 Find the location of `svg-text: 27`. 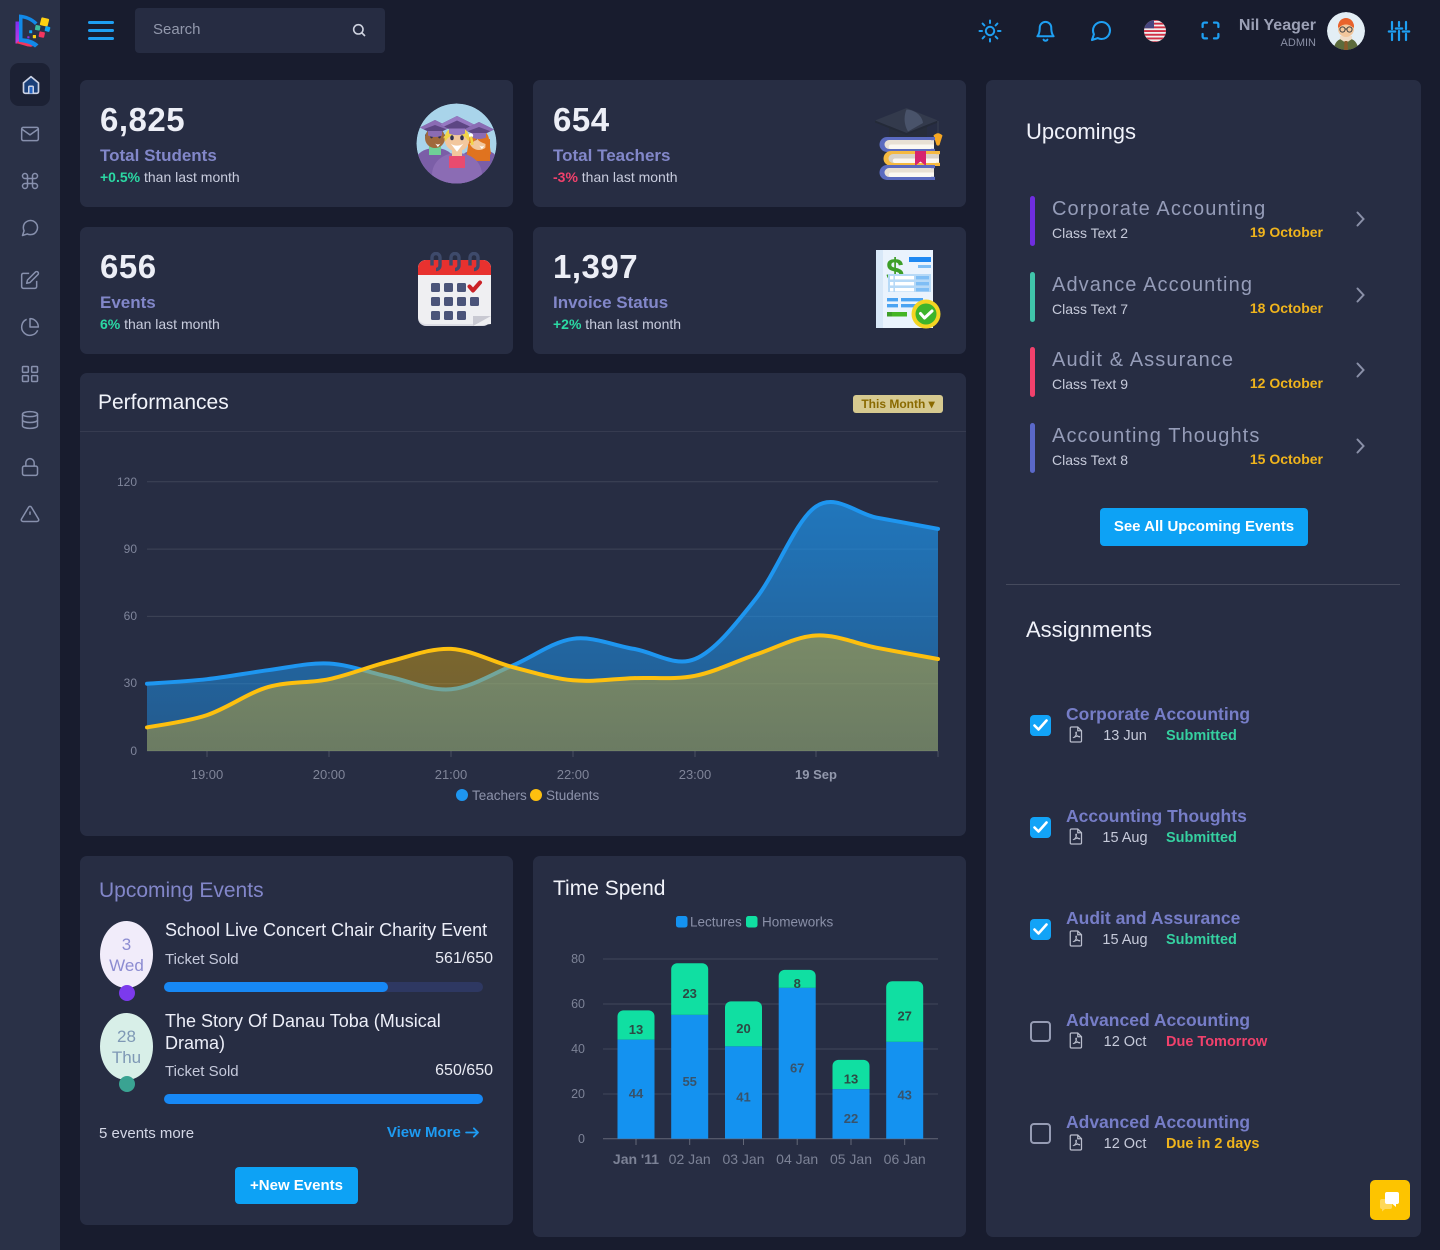

svg-text: 27 is located at coordinates (904, 1016).